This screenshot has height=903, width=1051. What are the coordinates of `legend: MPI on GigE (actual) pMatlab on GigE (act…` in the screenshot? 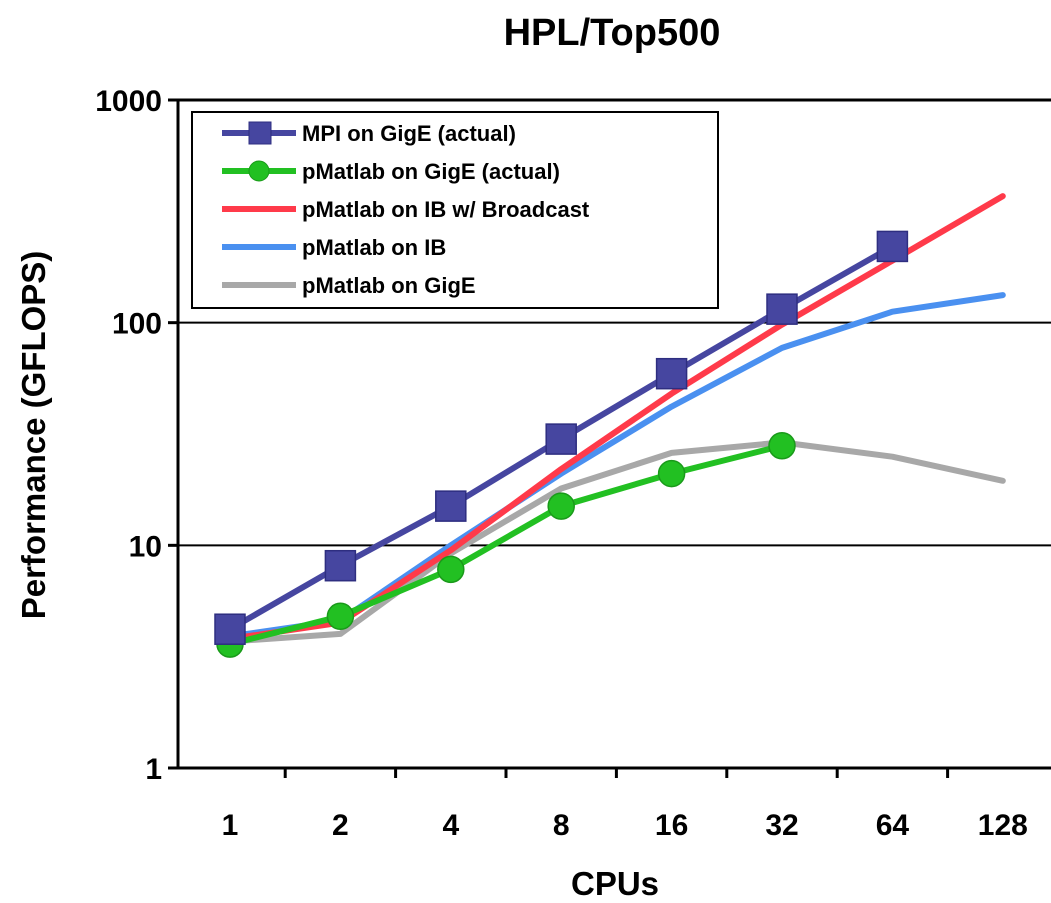 It's located at (455, 210).